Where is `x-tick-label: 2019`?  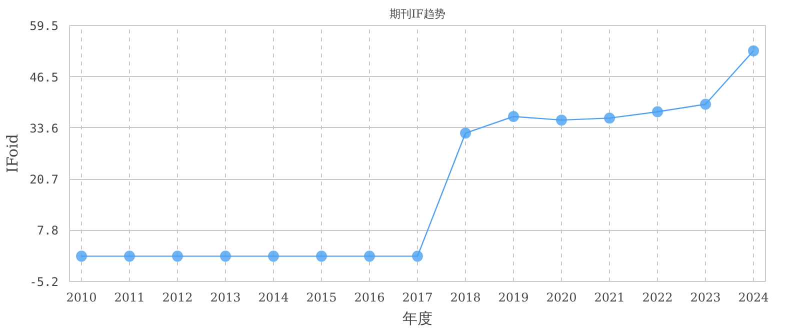 x-tick-label: 2019 is located at coordinates (513, 297).